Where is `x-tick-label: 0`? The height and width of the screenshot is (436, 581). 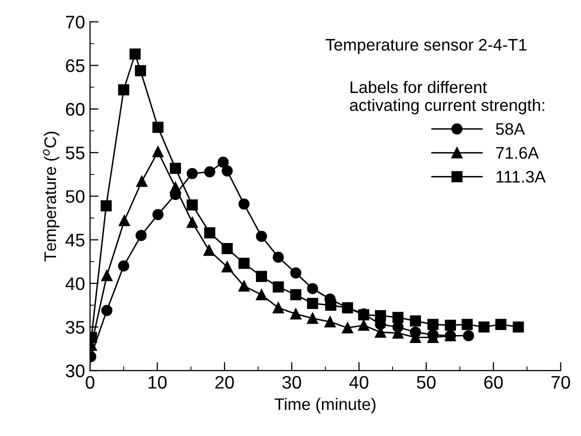 x-tick-label: 0 is located at coordinates (90, 382).